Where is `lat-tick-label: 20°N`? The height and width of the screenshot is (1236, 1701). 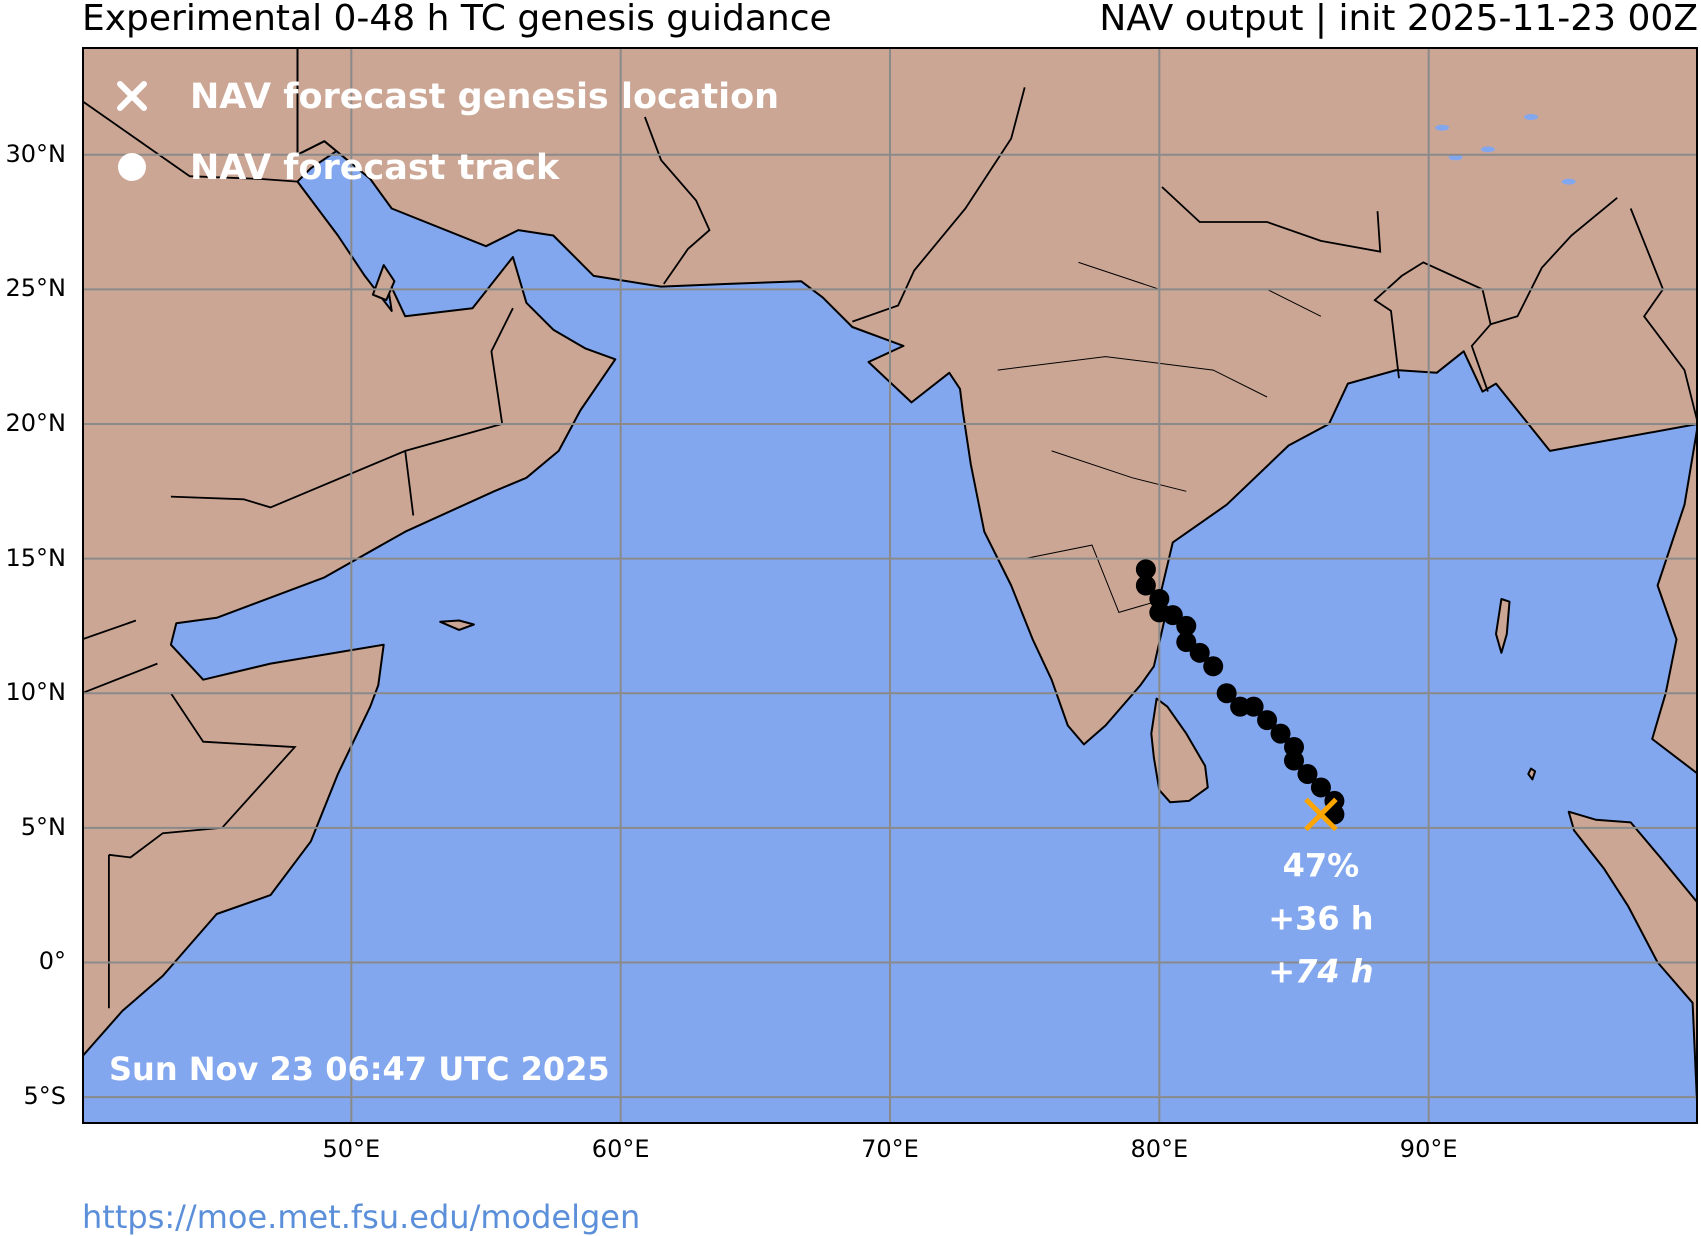 lat-tick-label: 20°N is located at coordinates (36, 422).